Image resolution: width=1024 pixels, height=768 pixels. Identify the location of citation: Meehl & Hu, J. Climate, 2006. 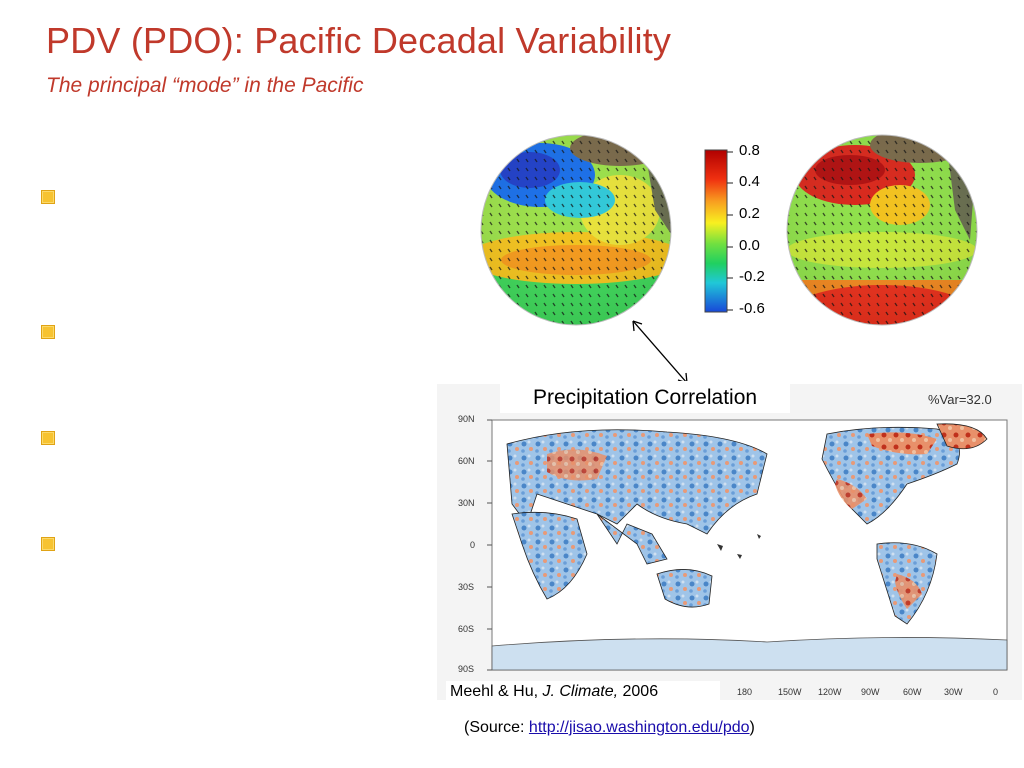
(583, 692).